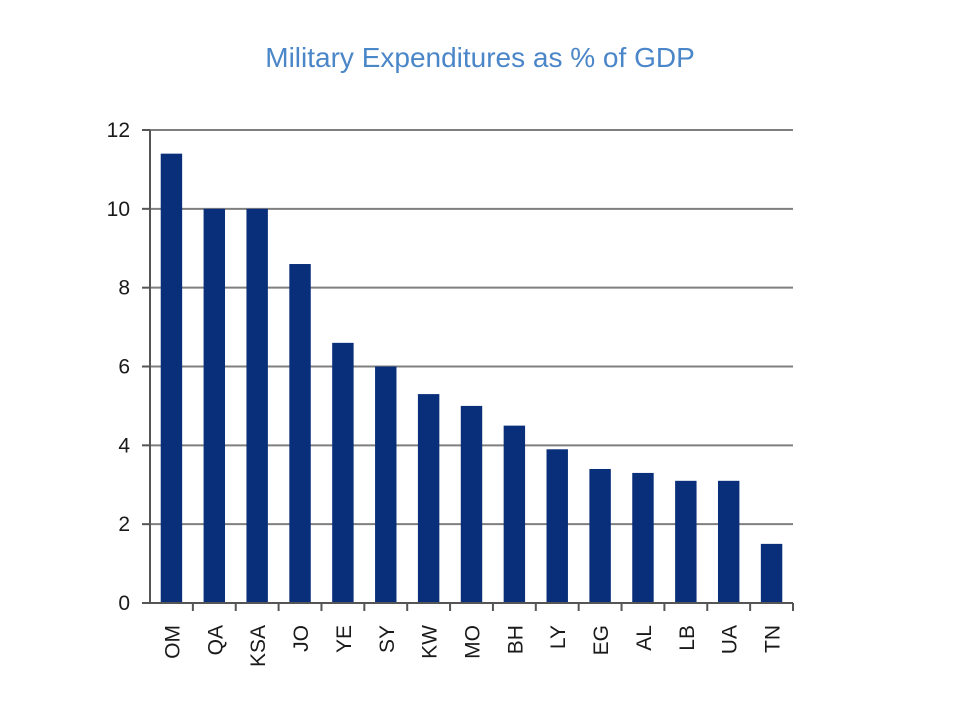 Image resolution: width=960 pixels, height=720 pixels. What do you see at coordinates (643, 537) in the screenshot?
I see `bar-al` at bounding box center [643, 537].